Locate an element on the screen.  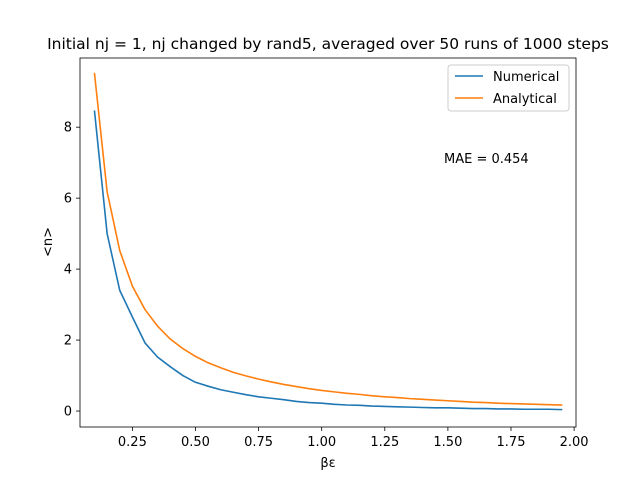
x-axis-ticks: 0.25 0.50 0.75 1.00 1.25 1.50 1.75 2.00 is located at coordinates (353, 438).